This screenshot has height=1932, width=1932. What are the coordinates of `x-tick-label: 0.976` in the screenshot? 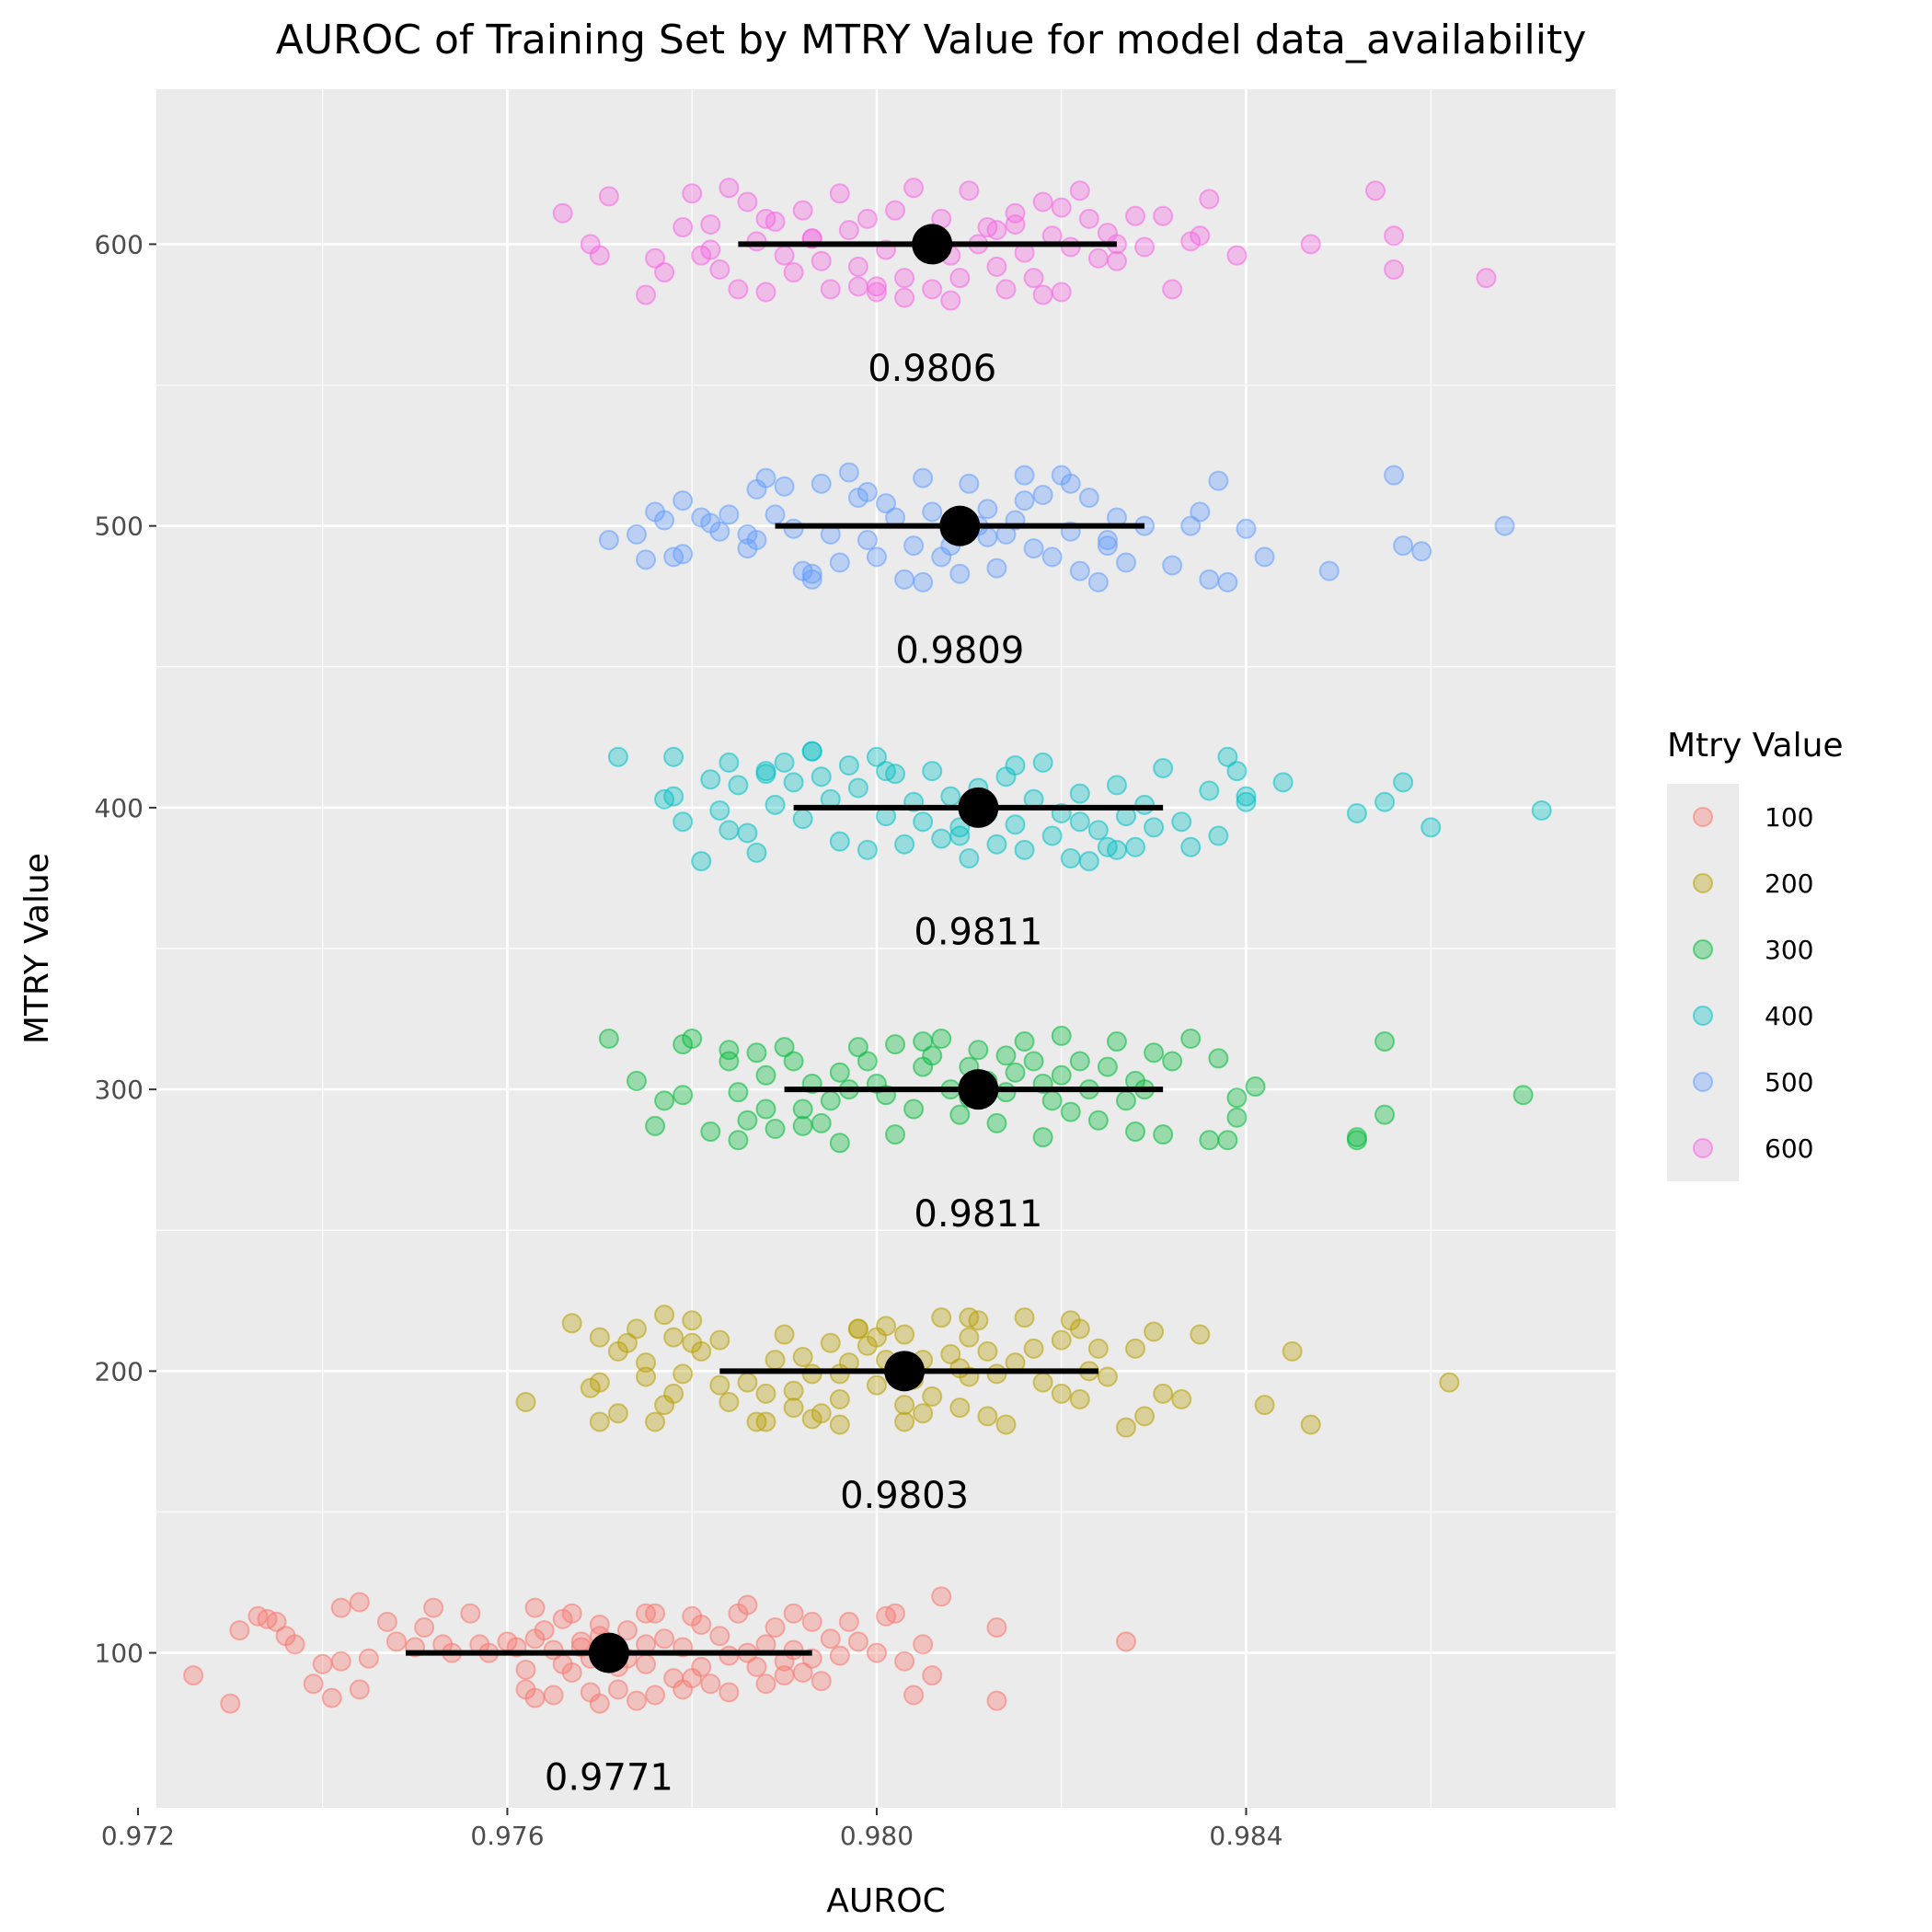 It's located at (507, 1836).